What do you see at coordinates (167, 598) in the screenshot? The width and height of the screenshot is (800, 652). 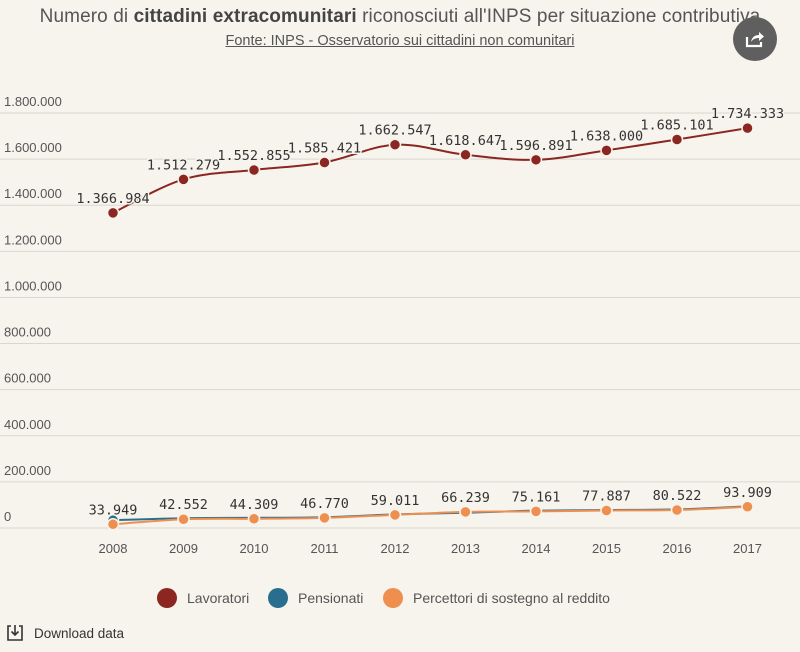 I see `legend-swatch-lavoratori` at bounding box center [167, 598].